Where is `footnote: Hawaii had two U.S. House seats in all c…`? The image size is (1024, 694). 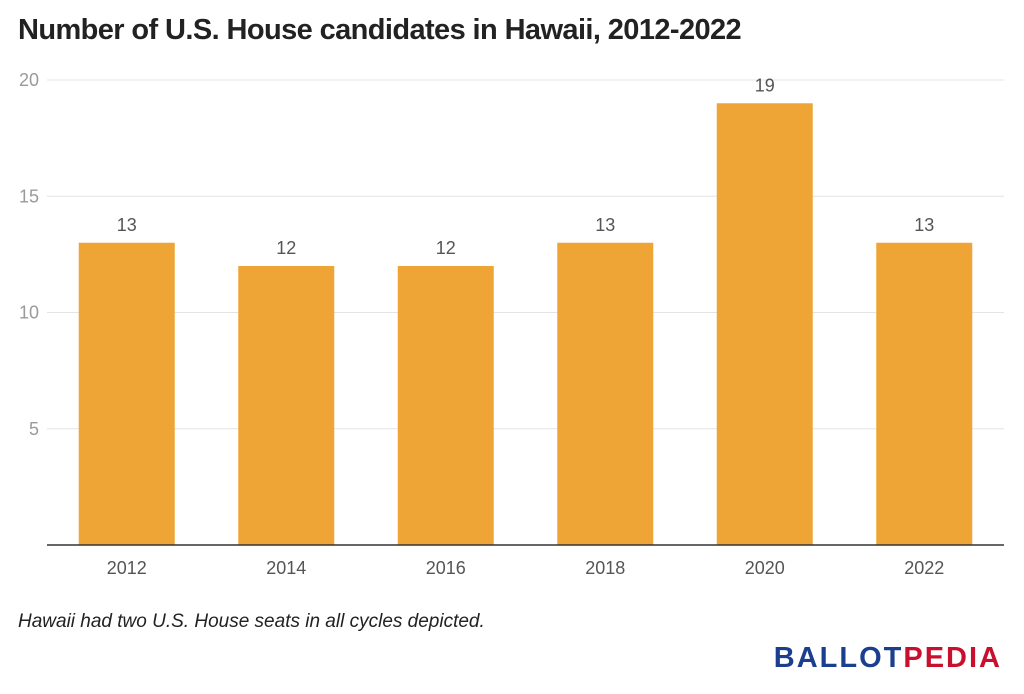
footnote: Hawaii had two U.S. House seats in all c… is located at coordinates (251, 621).